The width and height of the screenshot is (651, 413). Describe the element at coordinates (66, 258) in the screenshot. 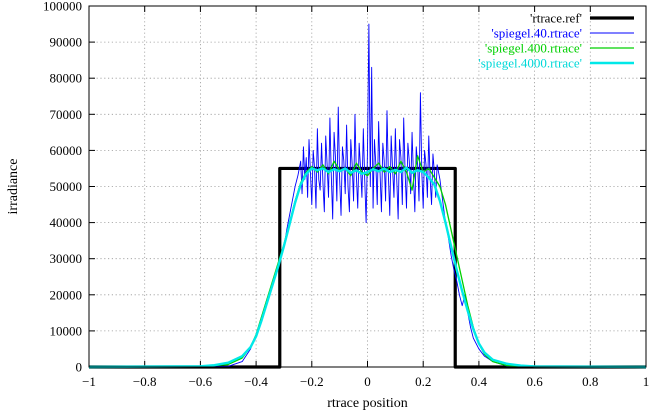

I see `y-tick-label: 30000` at that location.